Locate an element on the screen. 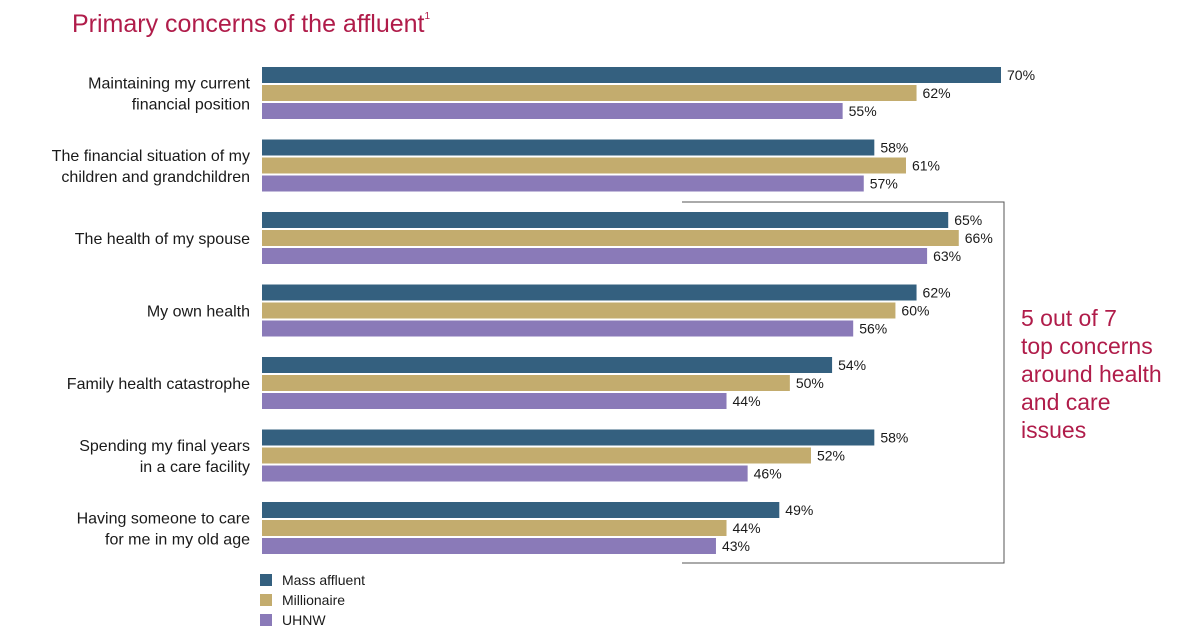 The image size is (1200, 640). category-label: My own health is located at coordinates (198, 312).